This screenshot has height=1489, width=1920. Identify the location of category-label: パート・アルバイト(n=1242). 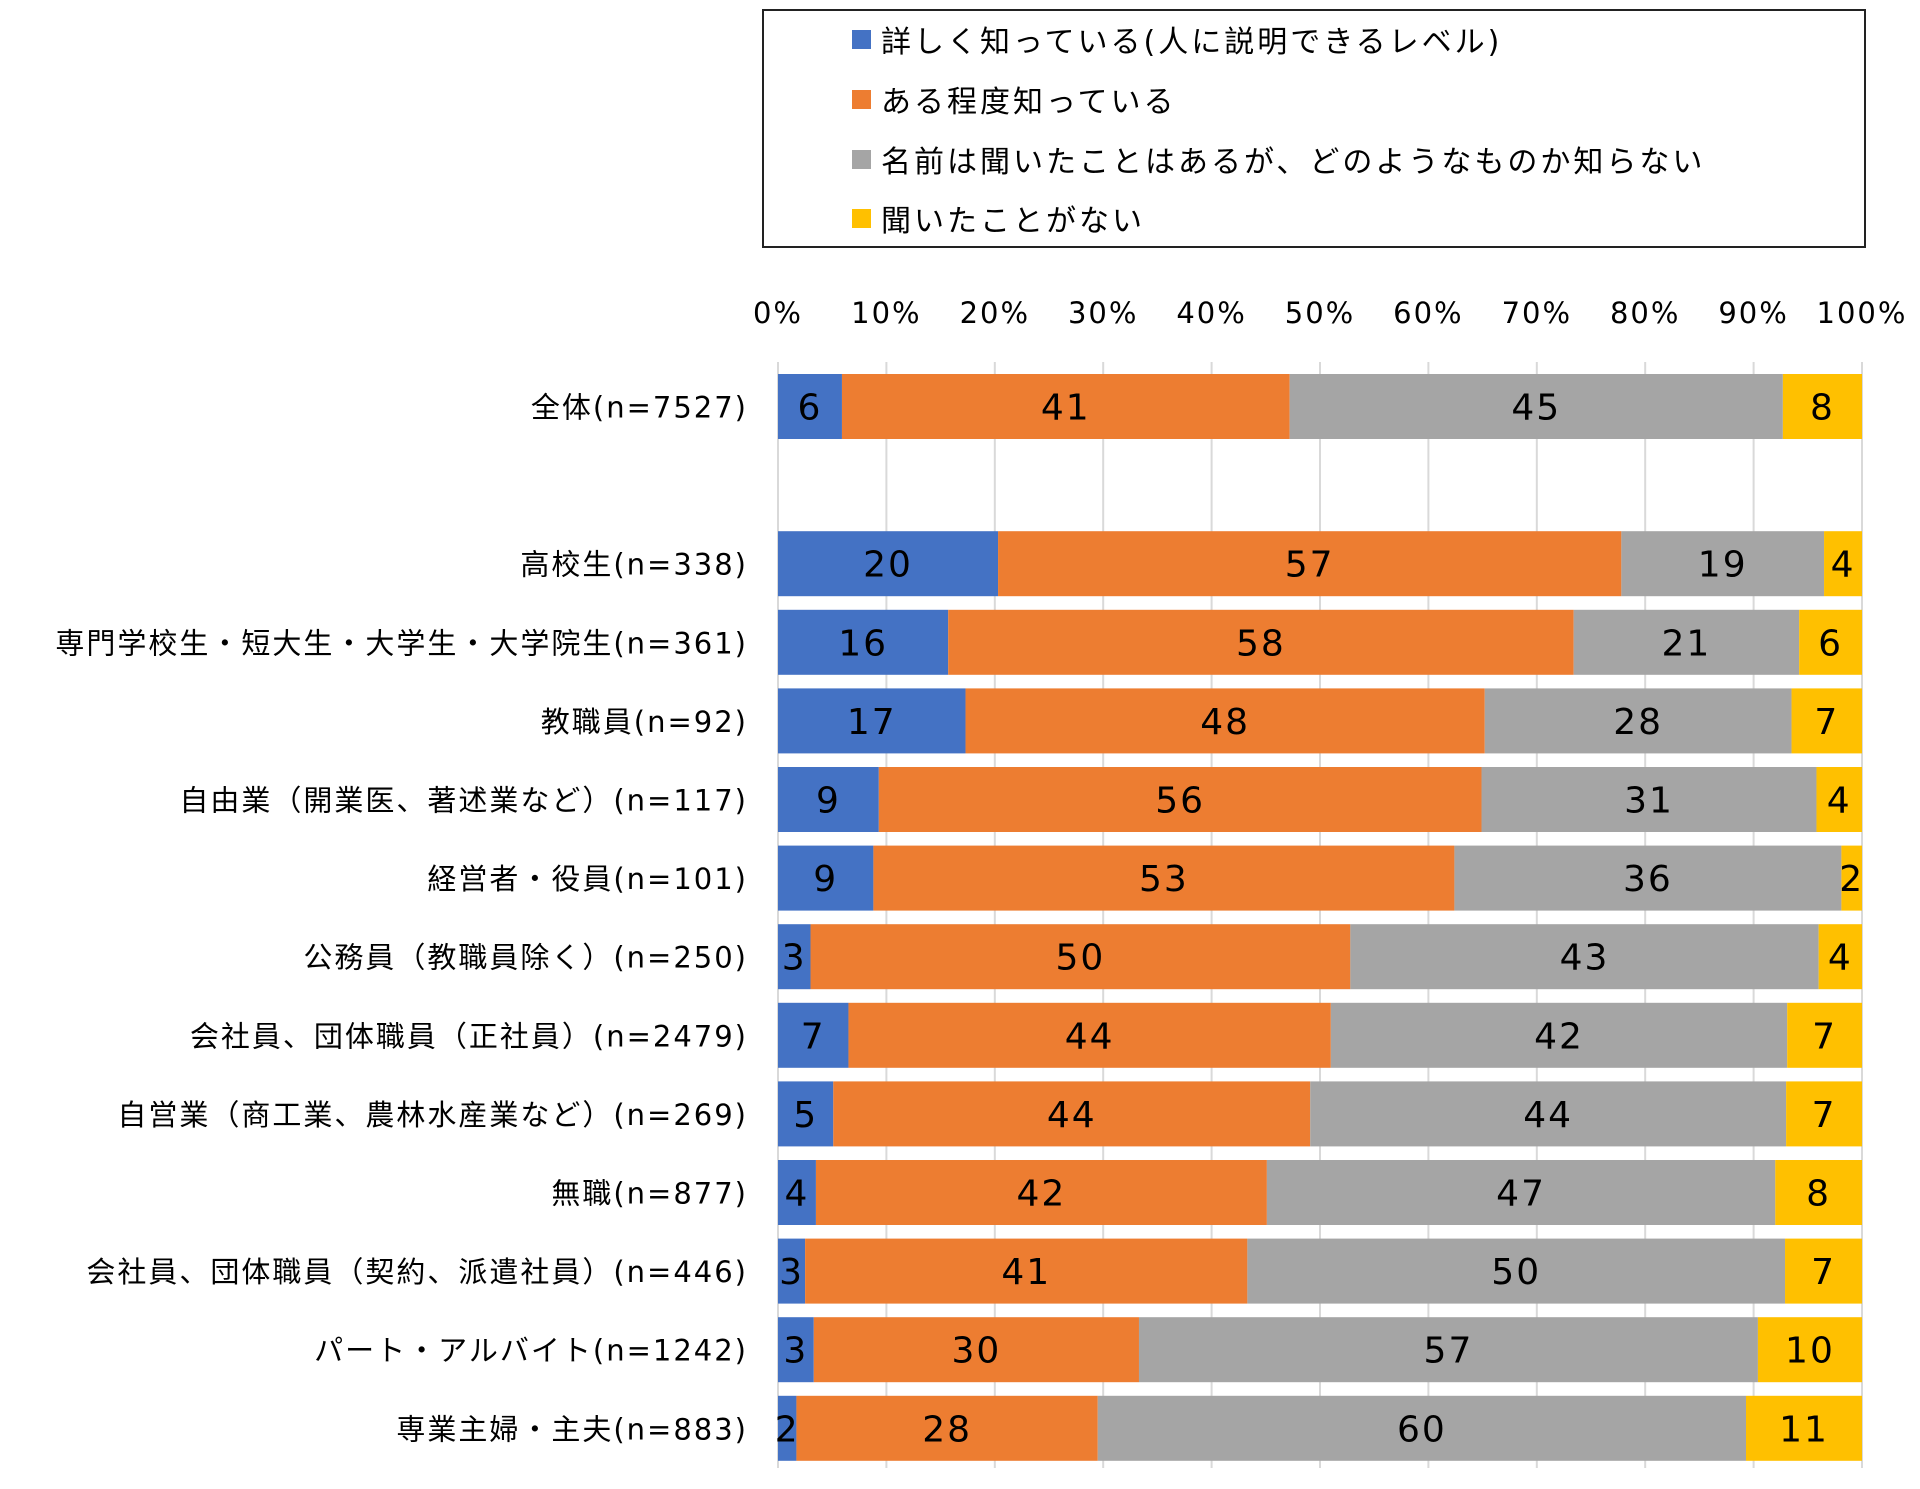
(531, 1351).